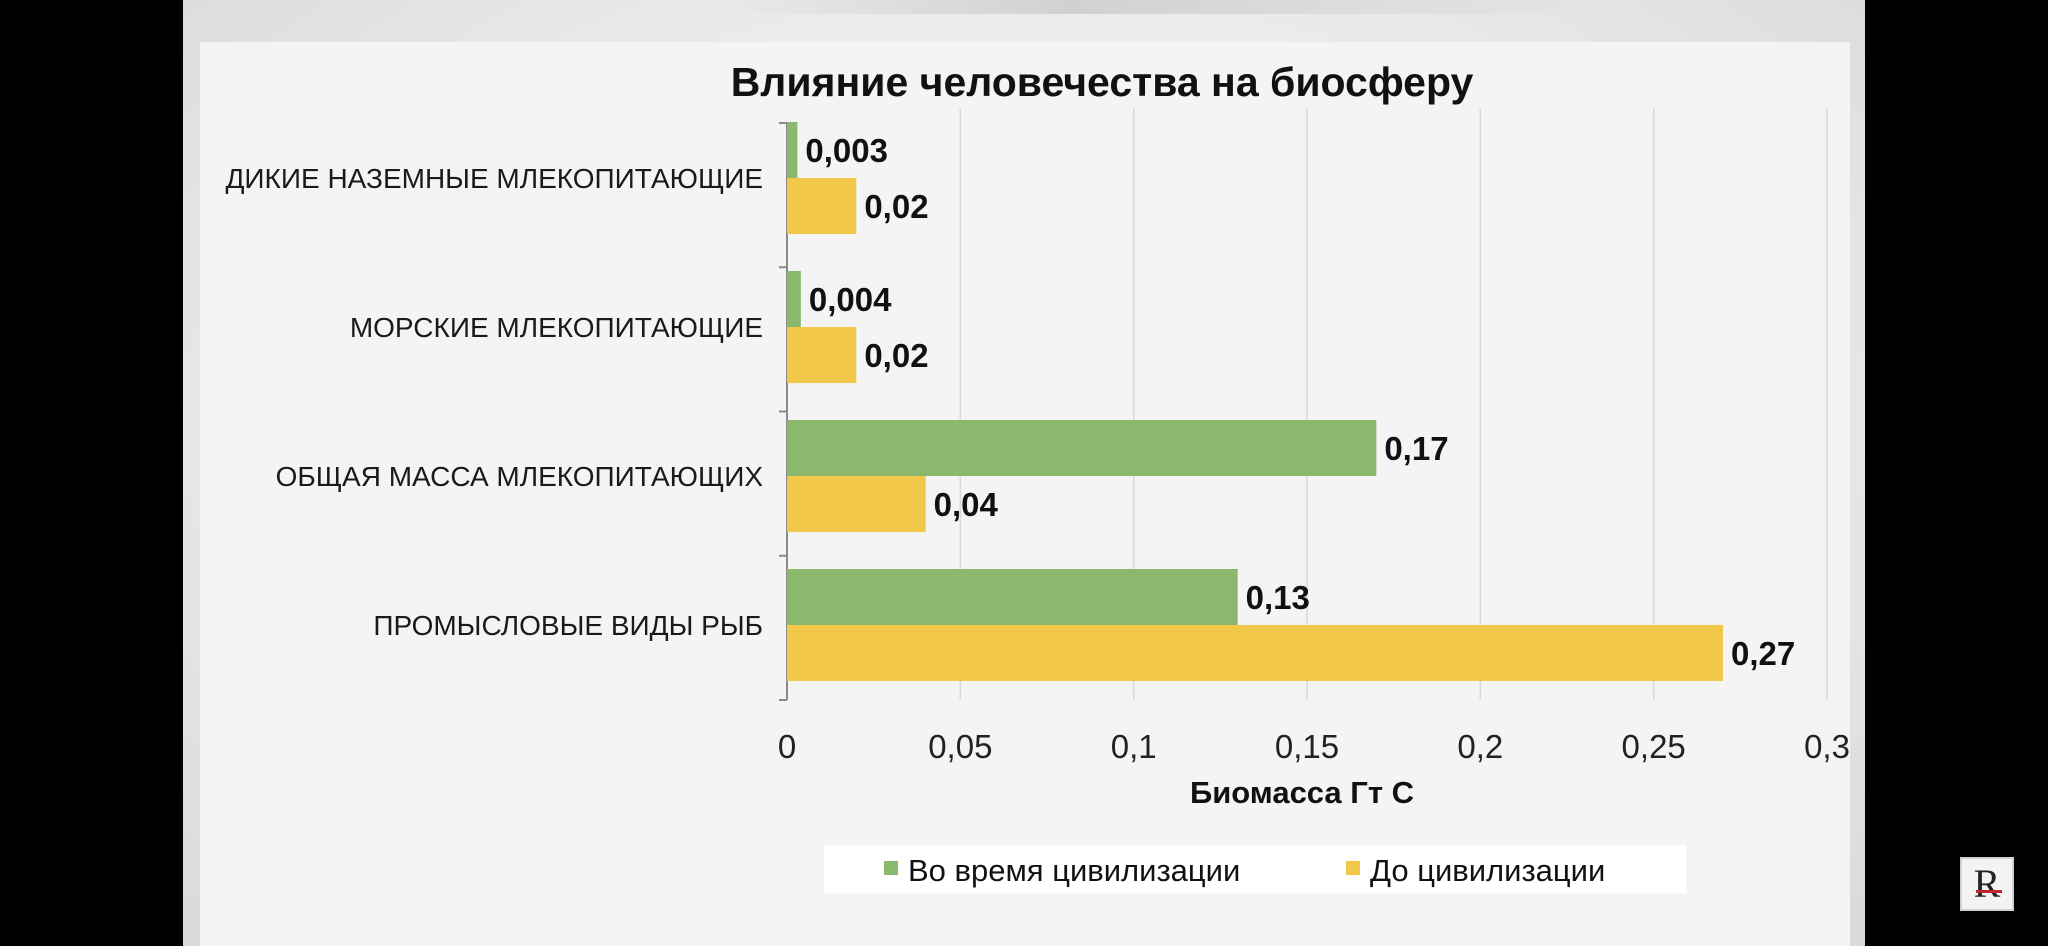 The image size is (2048, 946). I want to click on data-label-during-1: 0,004, so click(850, 299).